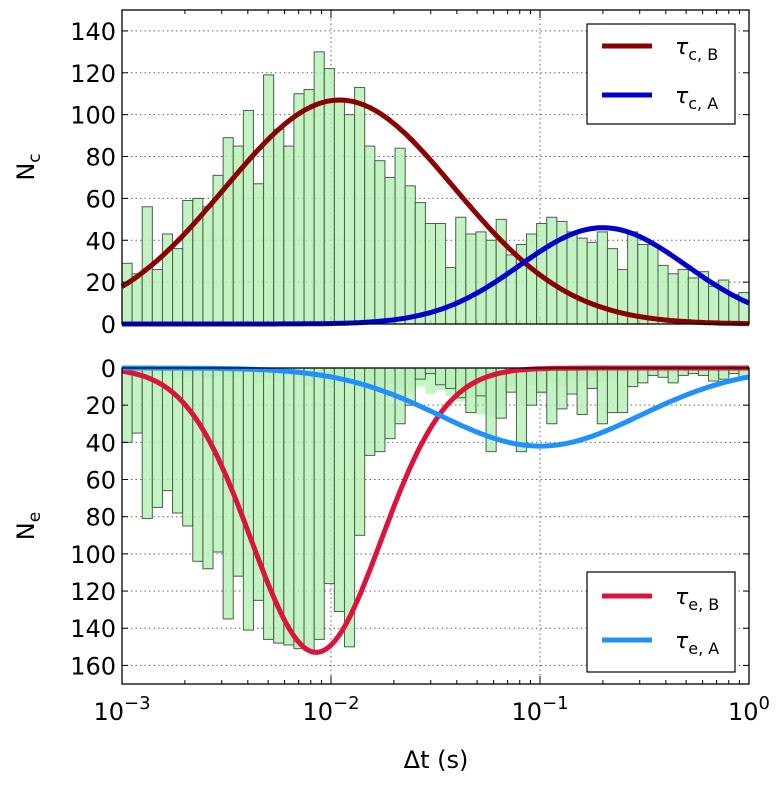 The image size is (784, 789). I want to click on top-y-axis-label: Nc, so click(28, 166).